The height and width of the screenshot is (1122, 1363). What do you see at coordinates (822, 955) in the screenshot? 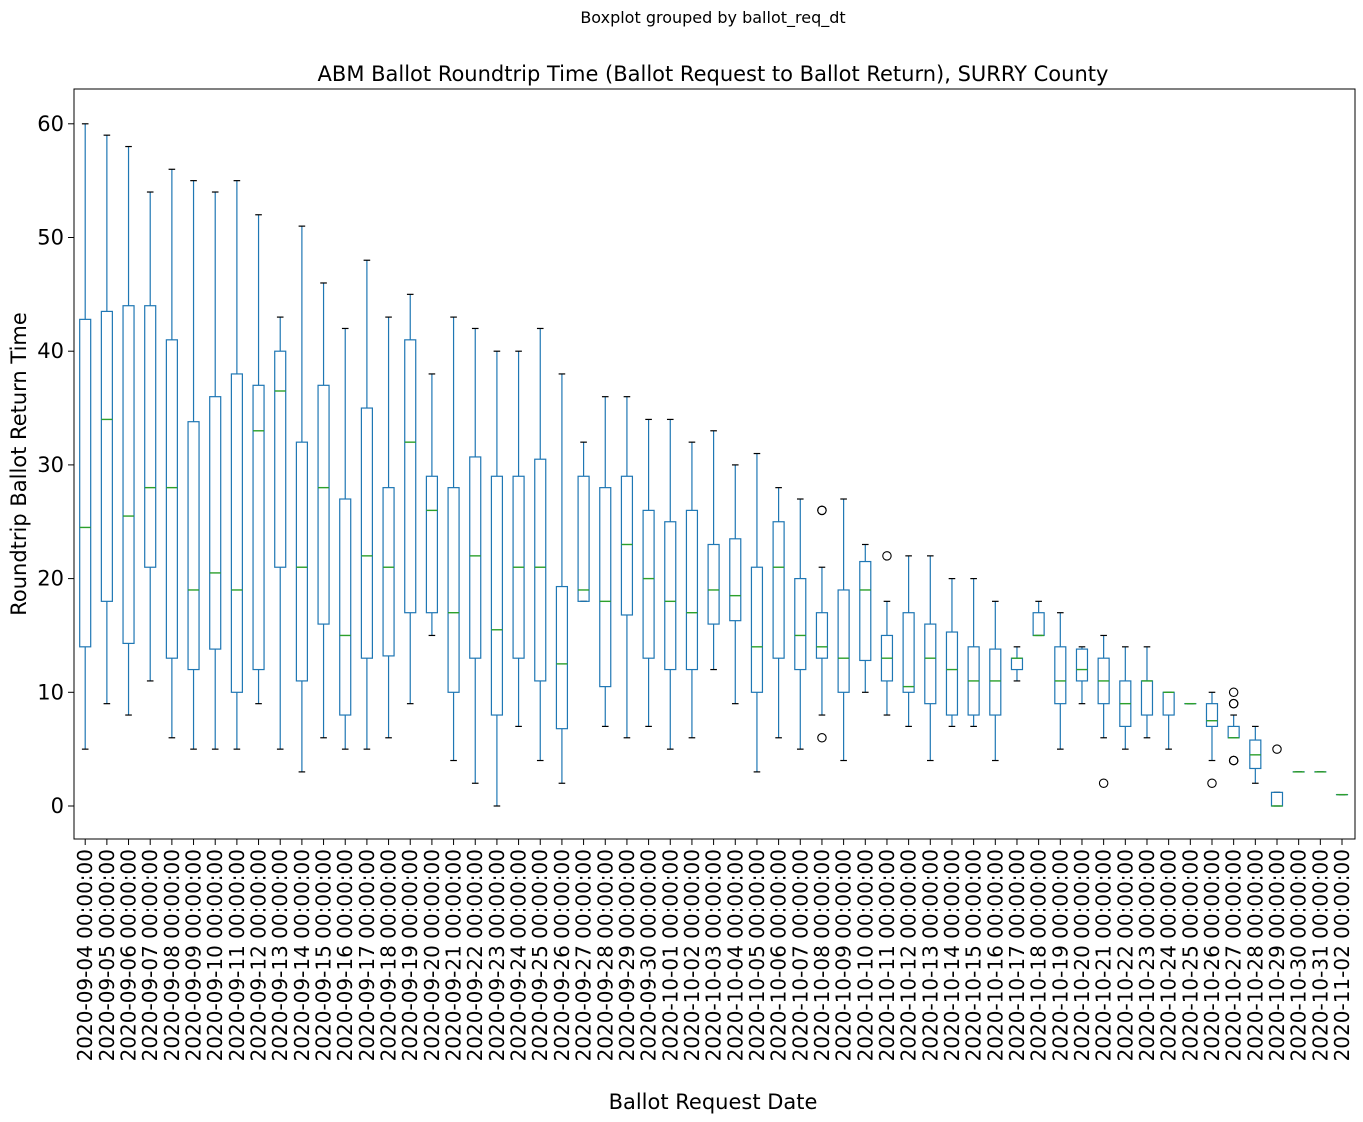
I see `x-tick-label: 2020-10-08 00:00:00` at bounding box center [822, 955].